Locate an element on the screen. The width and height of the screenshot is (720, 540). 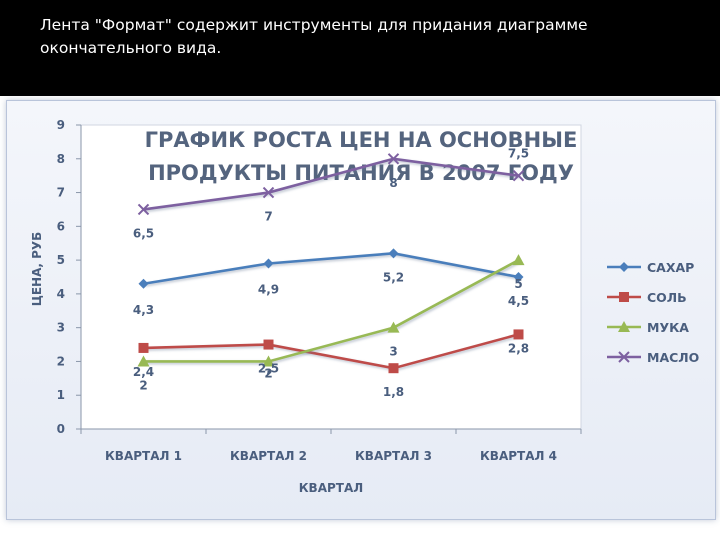
y-tick-label: 4 is located at coordinates (61, 294).